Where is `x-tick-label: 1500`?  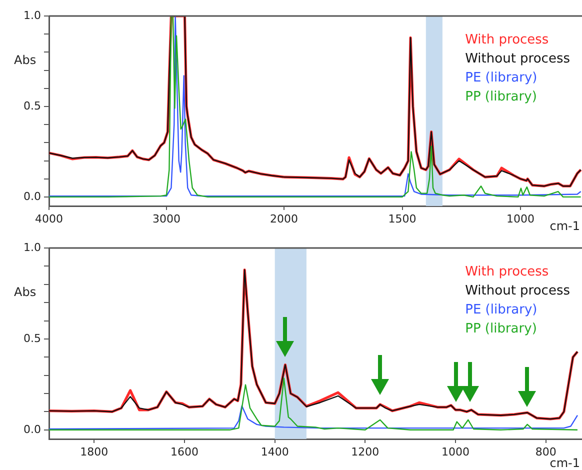 x-tick-label: 1500 is located at coordinates (402, 219).